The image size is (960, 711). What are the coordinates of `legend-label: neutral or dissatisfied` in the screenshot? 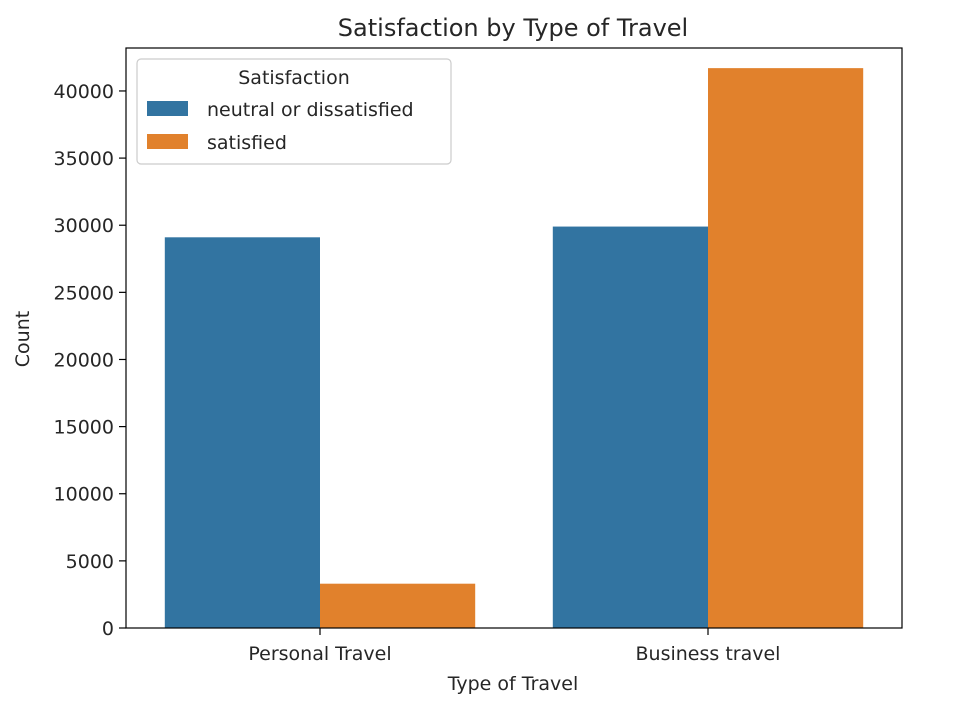 It's located at (310, 110).